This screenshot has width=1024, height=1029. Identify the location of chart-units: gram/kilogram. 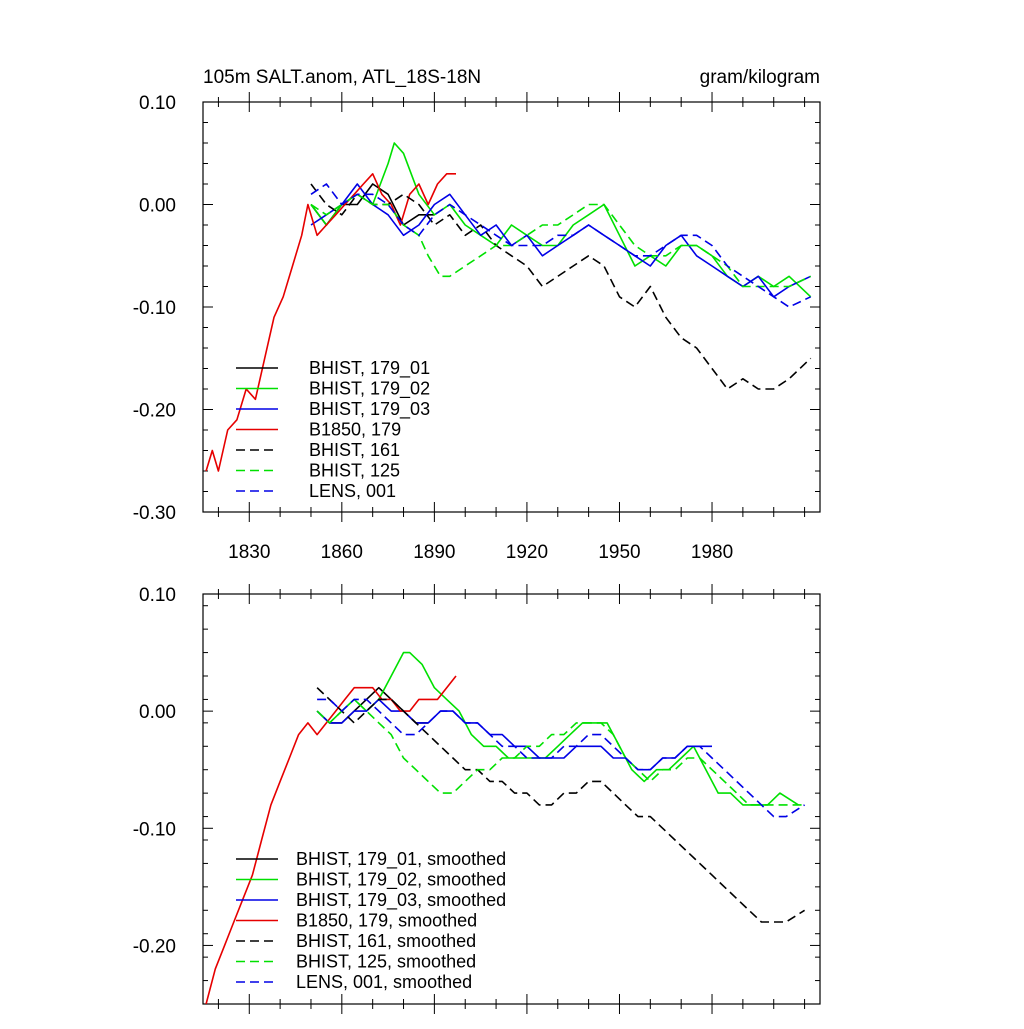
(760, 77).